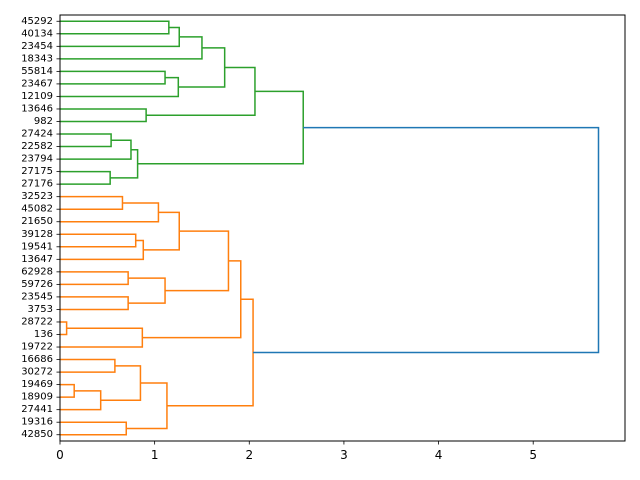  I want to click on leaf-label: 55814, so click(37, 71).